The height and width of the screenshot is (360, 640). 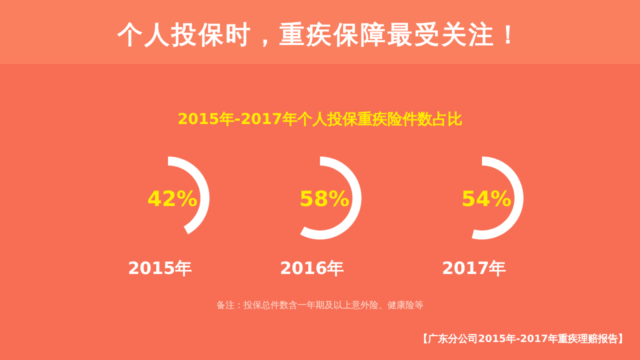 What do you see at coordinates (523, 339) in the screenshot?
I see `text: 【广东分公司2015年-2017年重疾理赔报告】` at bounding box center [523, 339].